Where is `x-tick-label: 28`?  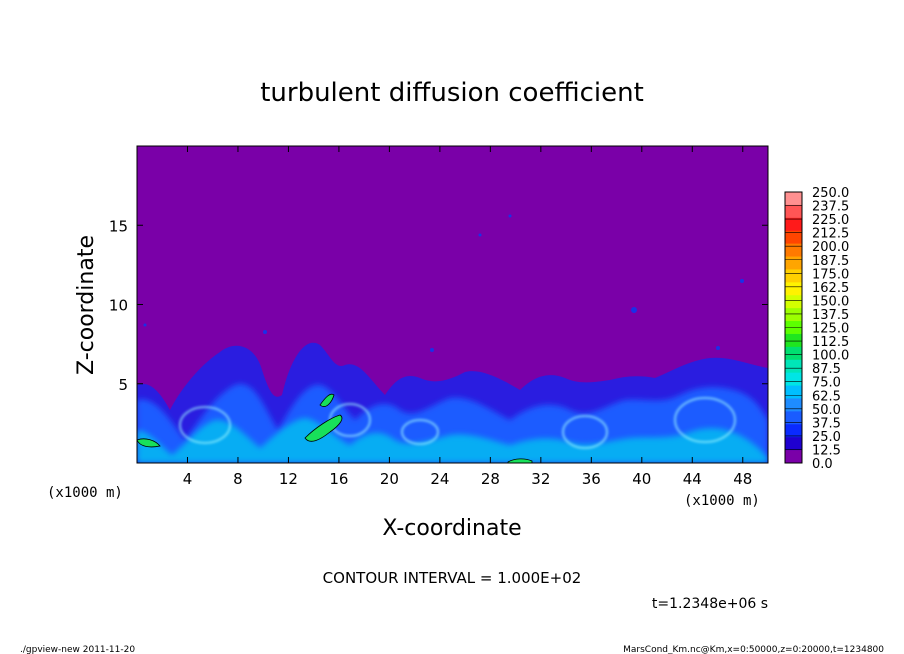
x-tick-label: 28 is located at coordinates (490, 479).